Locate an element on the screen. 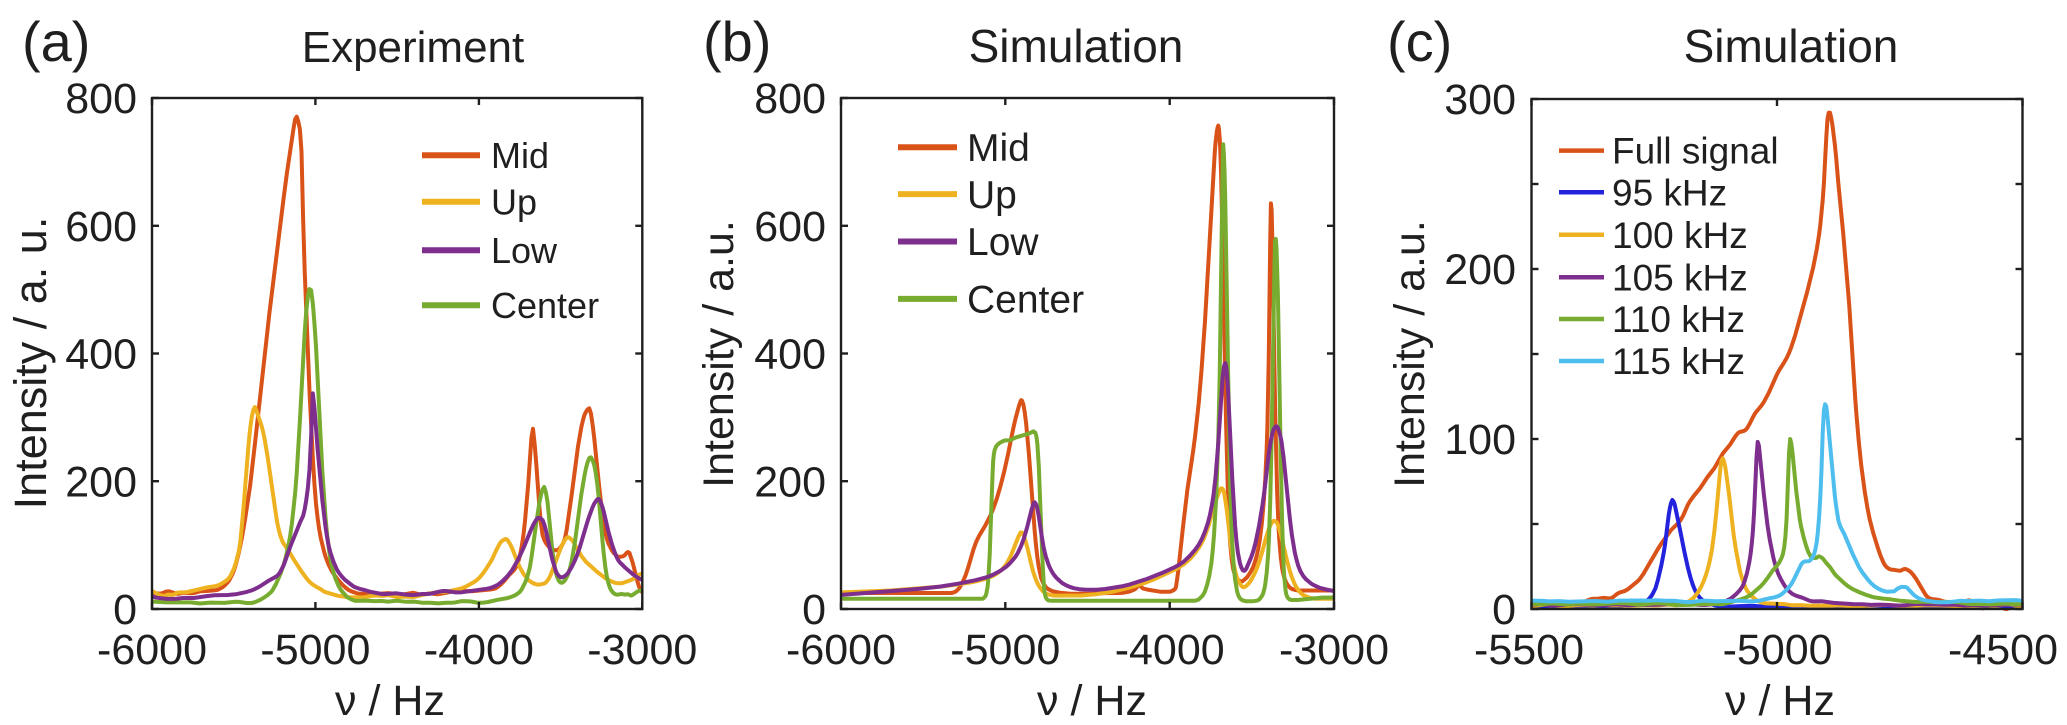 The image size is (2067, 725). svg-text: 115 kHz is located at coordinates (1678, 361).